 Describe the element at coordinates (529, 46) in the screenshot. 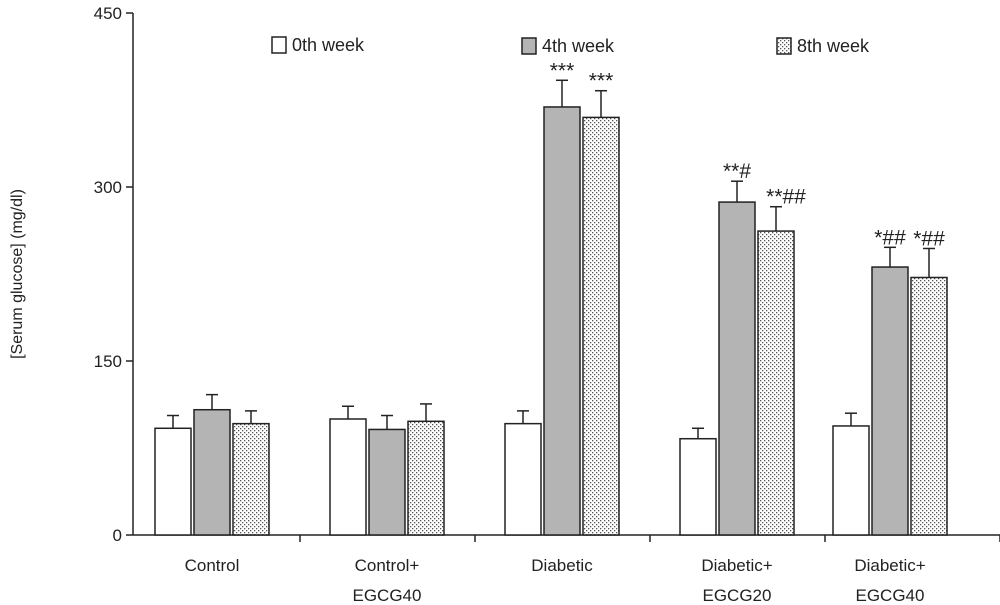

I see `legend-swatch-gray` at that location.